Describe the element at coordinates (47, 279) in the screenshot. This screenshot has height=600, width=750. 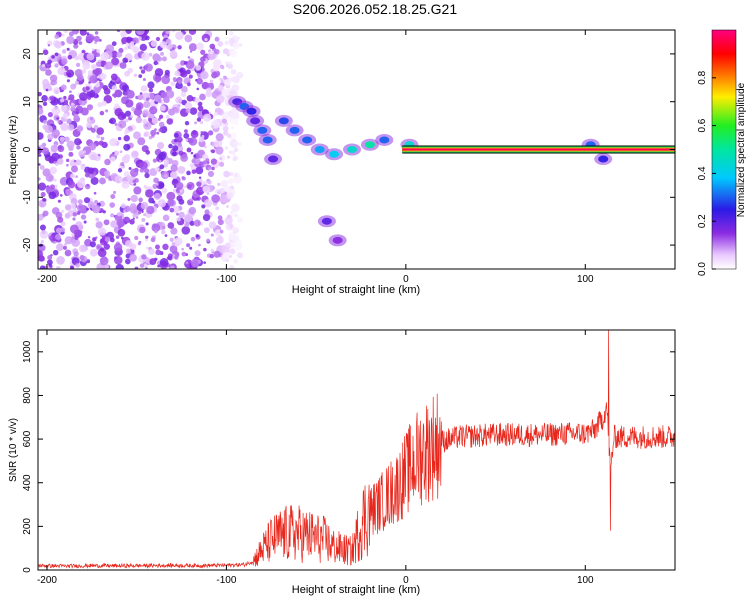
I see `spectrogram-xtick-label: -200` at that location.